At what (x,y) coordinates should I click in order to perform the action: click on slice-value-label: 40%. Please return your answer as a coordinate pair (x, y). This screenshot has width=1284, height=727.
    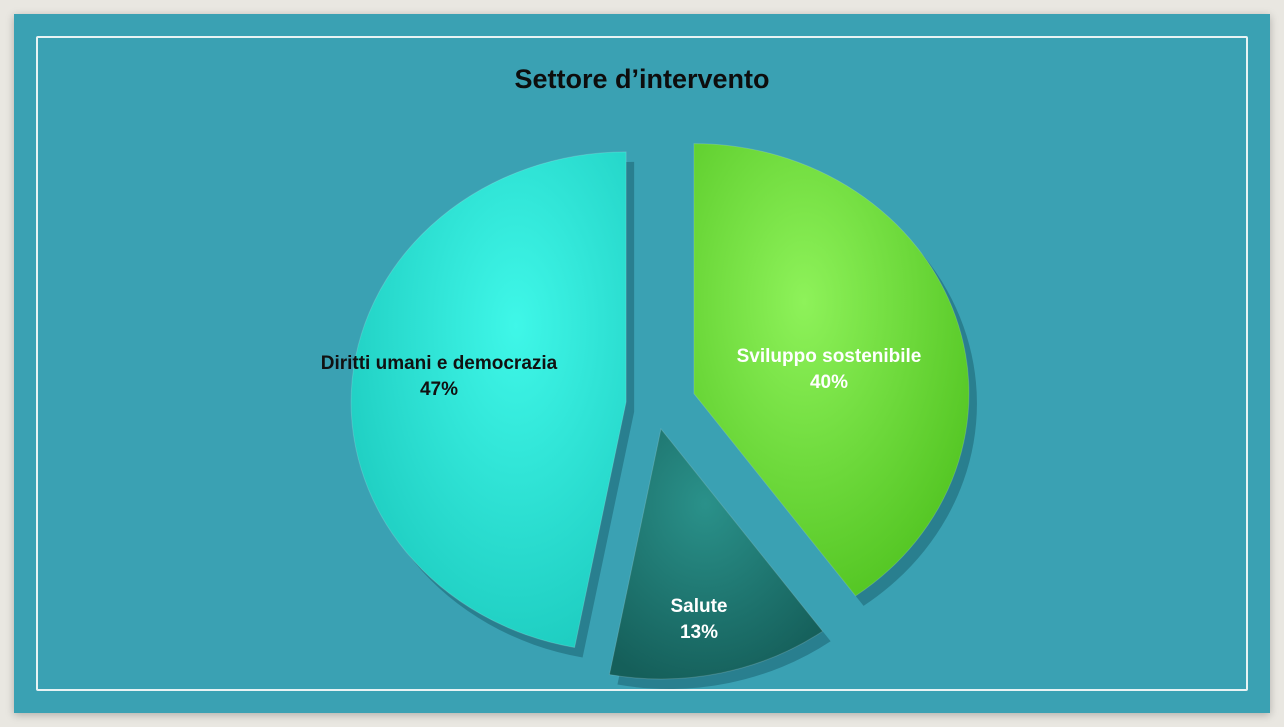
    Looking at the image, I should click on (829, 382).